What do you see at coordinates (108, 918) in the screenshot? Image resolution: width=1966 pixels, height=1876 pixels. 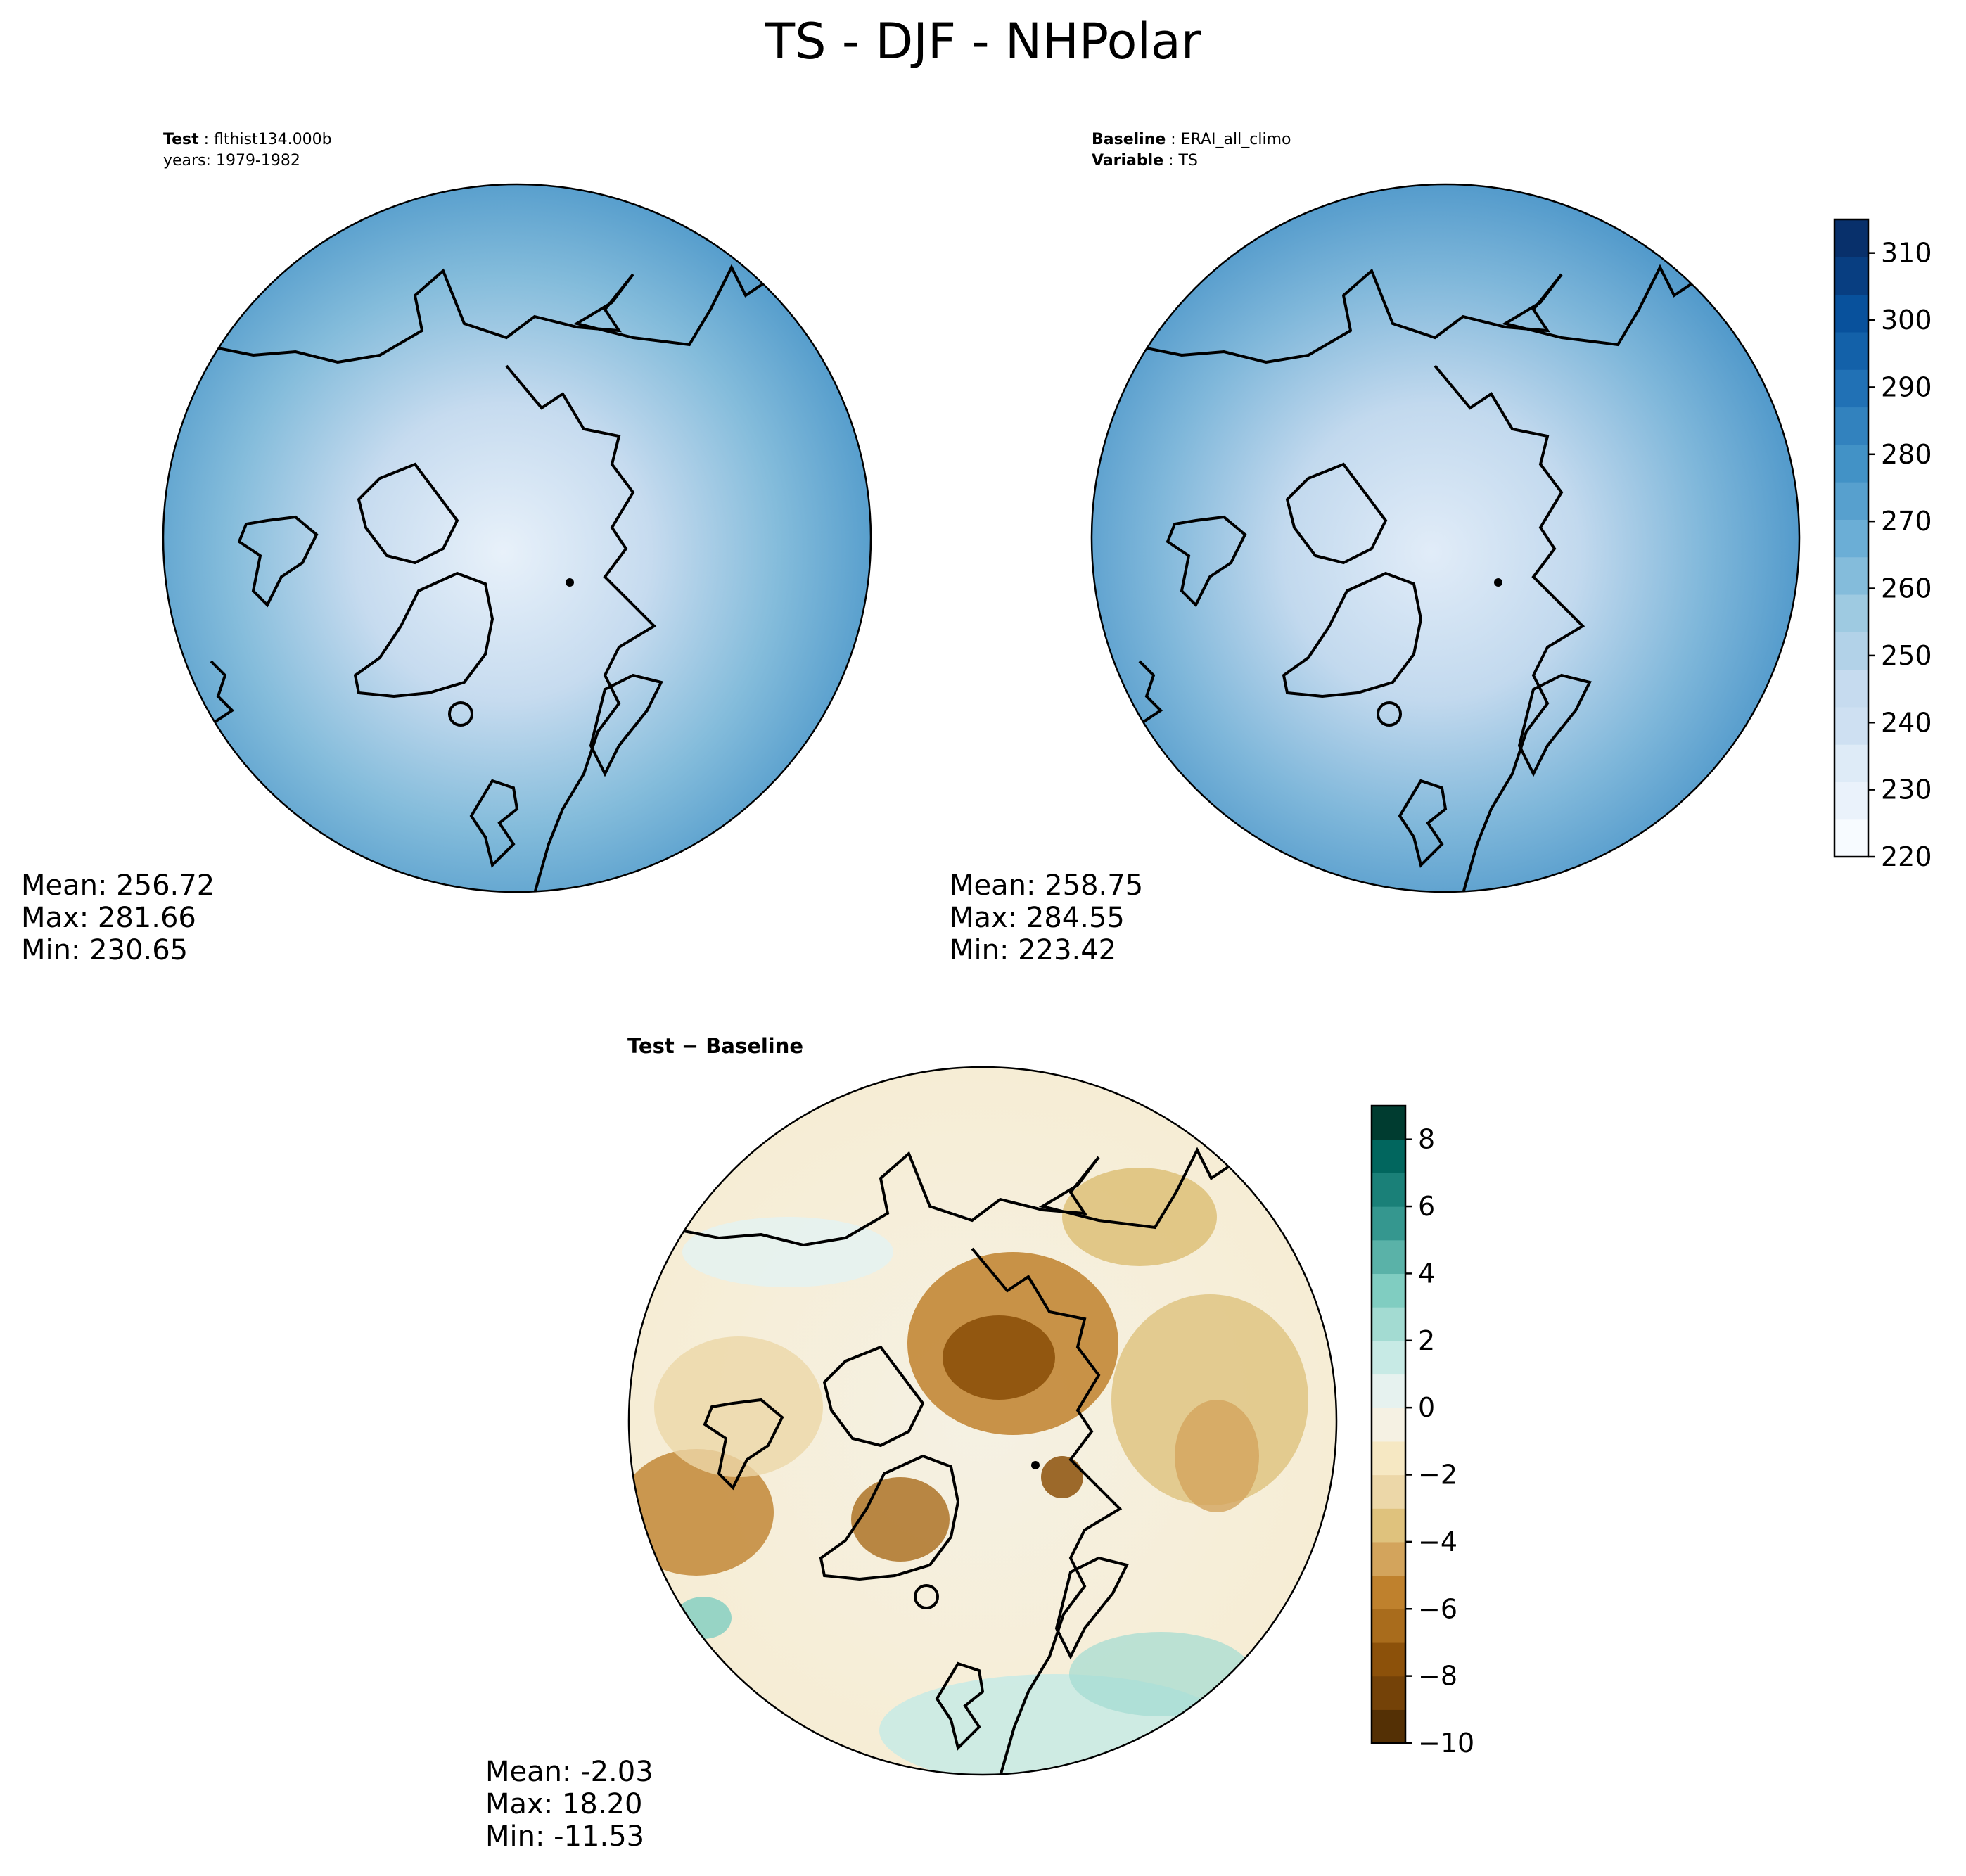 I see `test-max: Max: 281.66` at bounding box center [108, 918].